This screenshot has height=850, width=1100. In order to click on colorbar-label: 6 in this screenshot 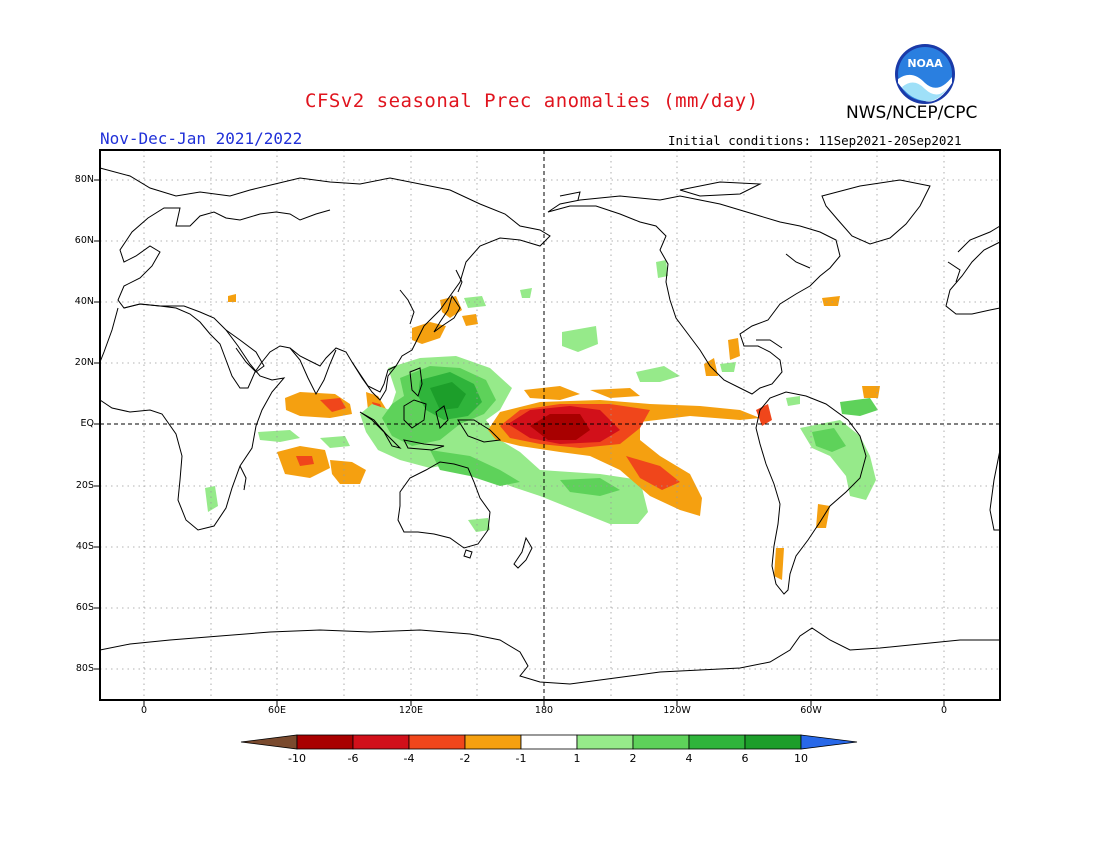, I will do `click(745, 758)`.